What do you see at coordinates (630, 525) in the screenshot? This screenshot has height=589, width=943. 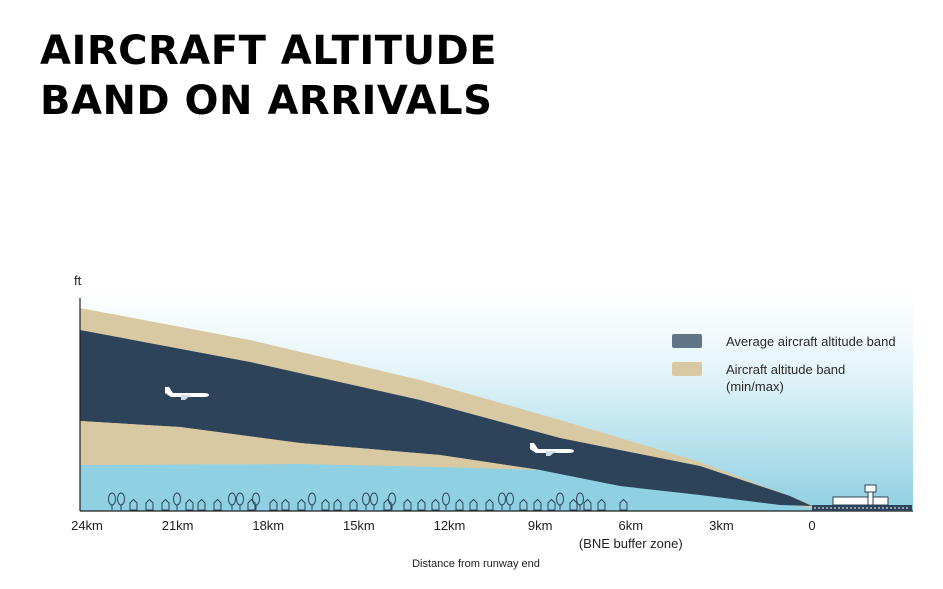 I see `x-tick-label: 6km` at bounding box center [630, 525].